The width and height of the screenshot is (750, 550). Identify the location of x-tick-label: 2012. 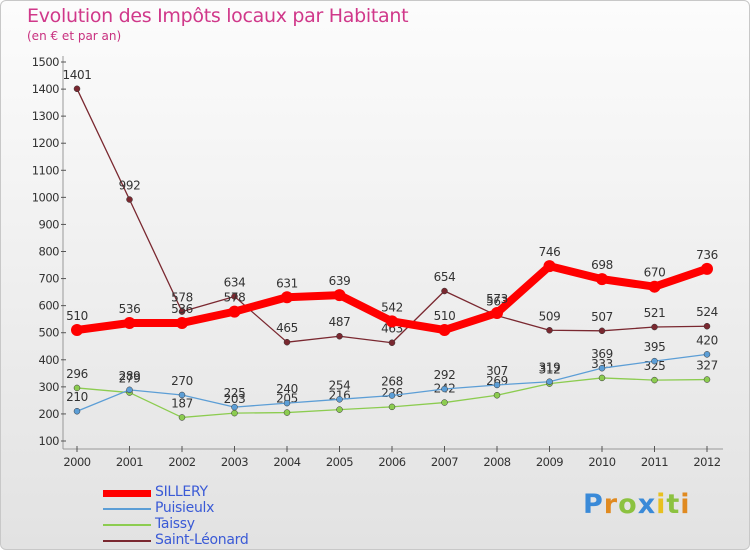
(706, 462).